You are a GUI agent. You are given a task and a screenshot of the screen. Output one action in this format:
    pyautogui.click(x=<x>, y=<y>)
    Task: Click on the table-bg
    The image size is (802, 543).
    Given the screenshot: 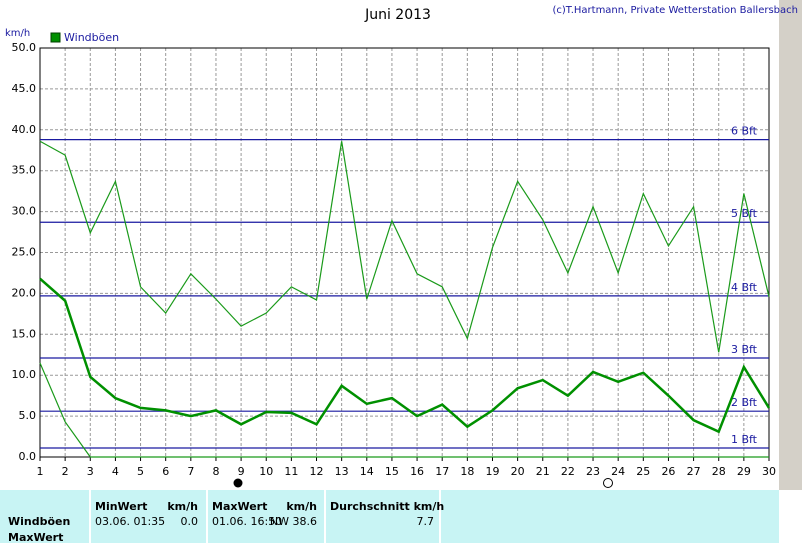 What is the action you would take?
    pyautogui.click(x=389, y=516)
    